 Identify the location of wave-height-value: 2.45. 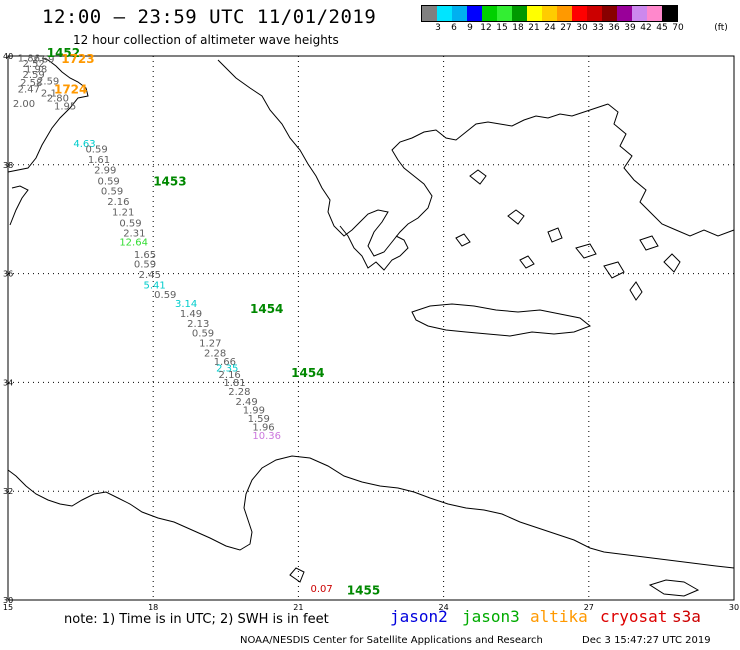
(150, 275).